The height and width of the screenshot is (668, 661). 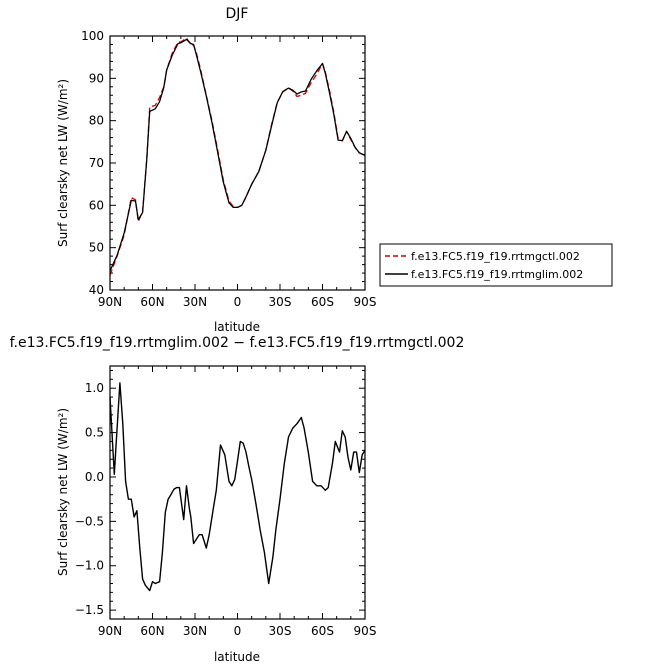 What do you see at coordinates (96, 248) in the screenshot?
I see `top-y-tick-label: 50` at bounding box center [96, 248].